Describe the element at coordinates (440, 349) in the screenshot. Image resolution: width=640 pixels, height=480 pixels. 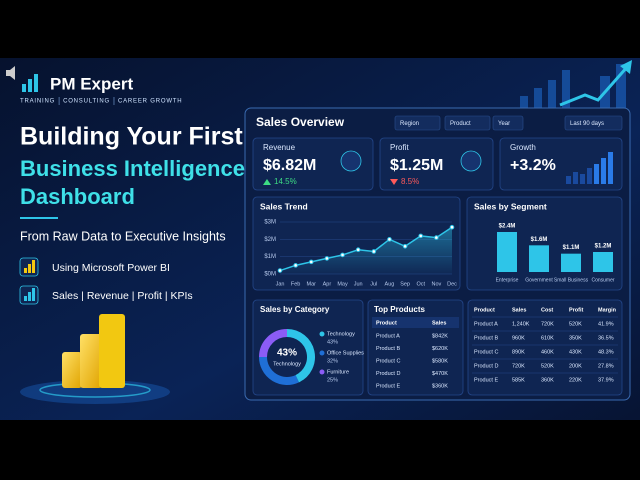
I see `table-cell: $620K` at that location.